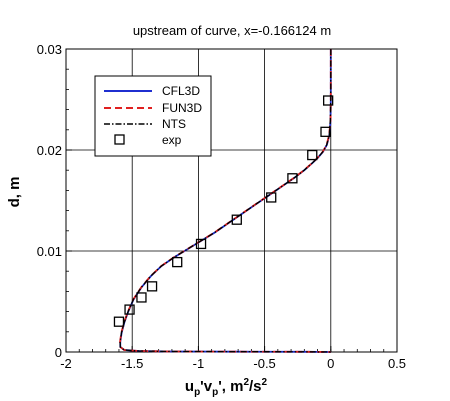 The width and height of the screenshot is (450, 401). What do you see at coordinates (264, 363) in the screenshot?
I see `x-tick-label: -0.5` at bounding box center [264, 363].